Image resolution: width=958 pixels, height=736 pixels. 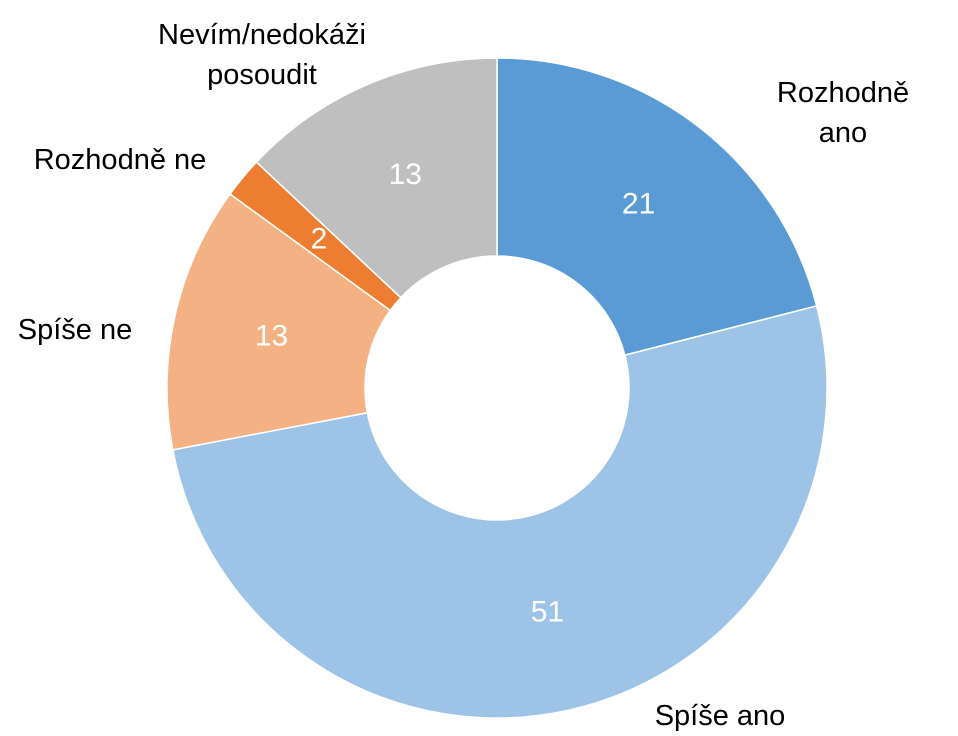 What do you see at coordinates (75, 330) in the screenshot?
I see `category-label: Spíše ne` at bounding box center [75, 330].